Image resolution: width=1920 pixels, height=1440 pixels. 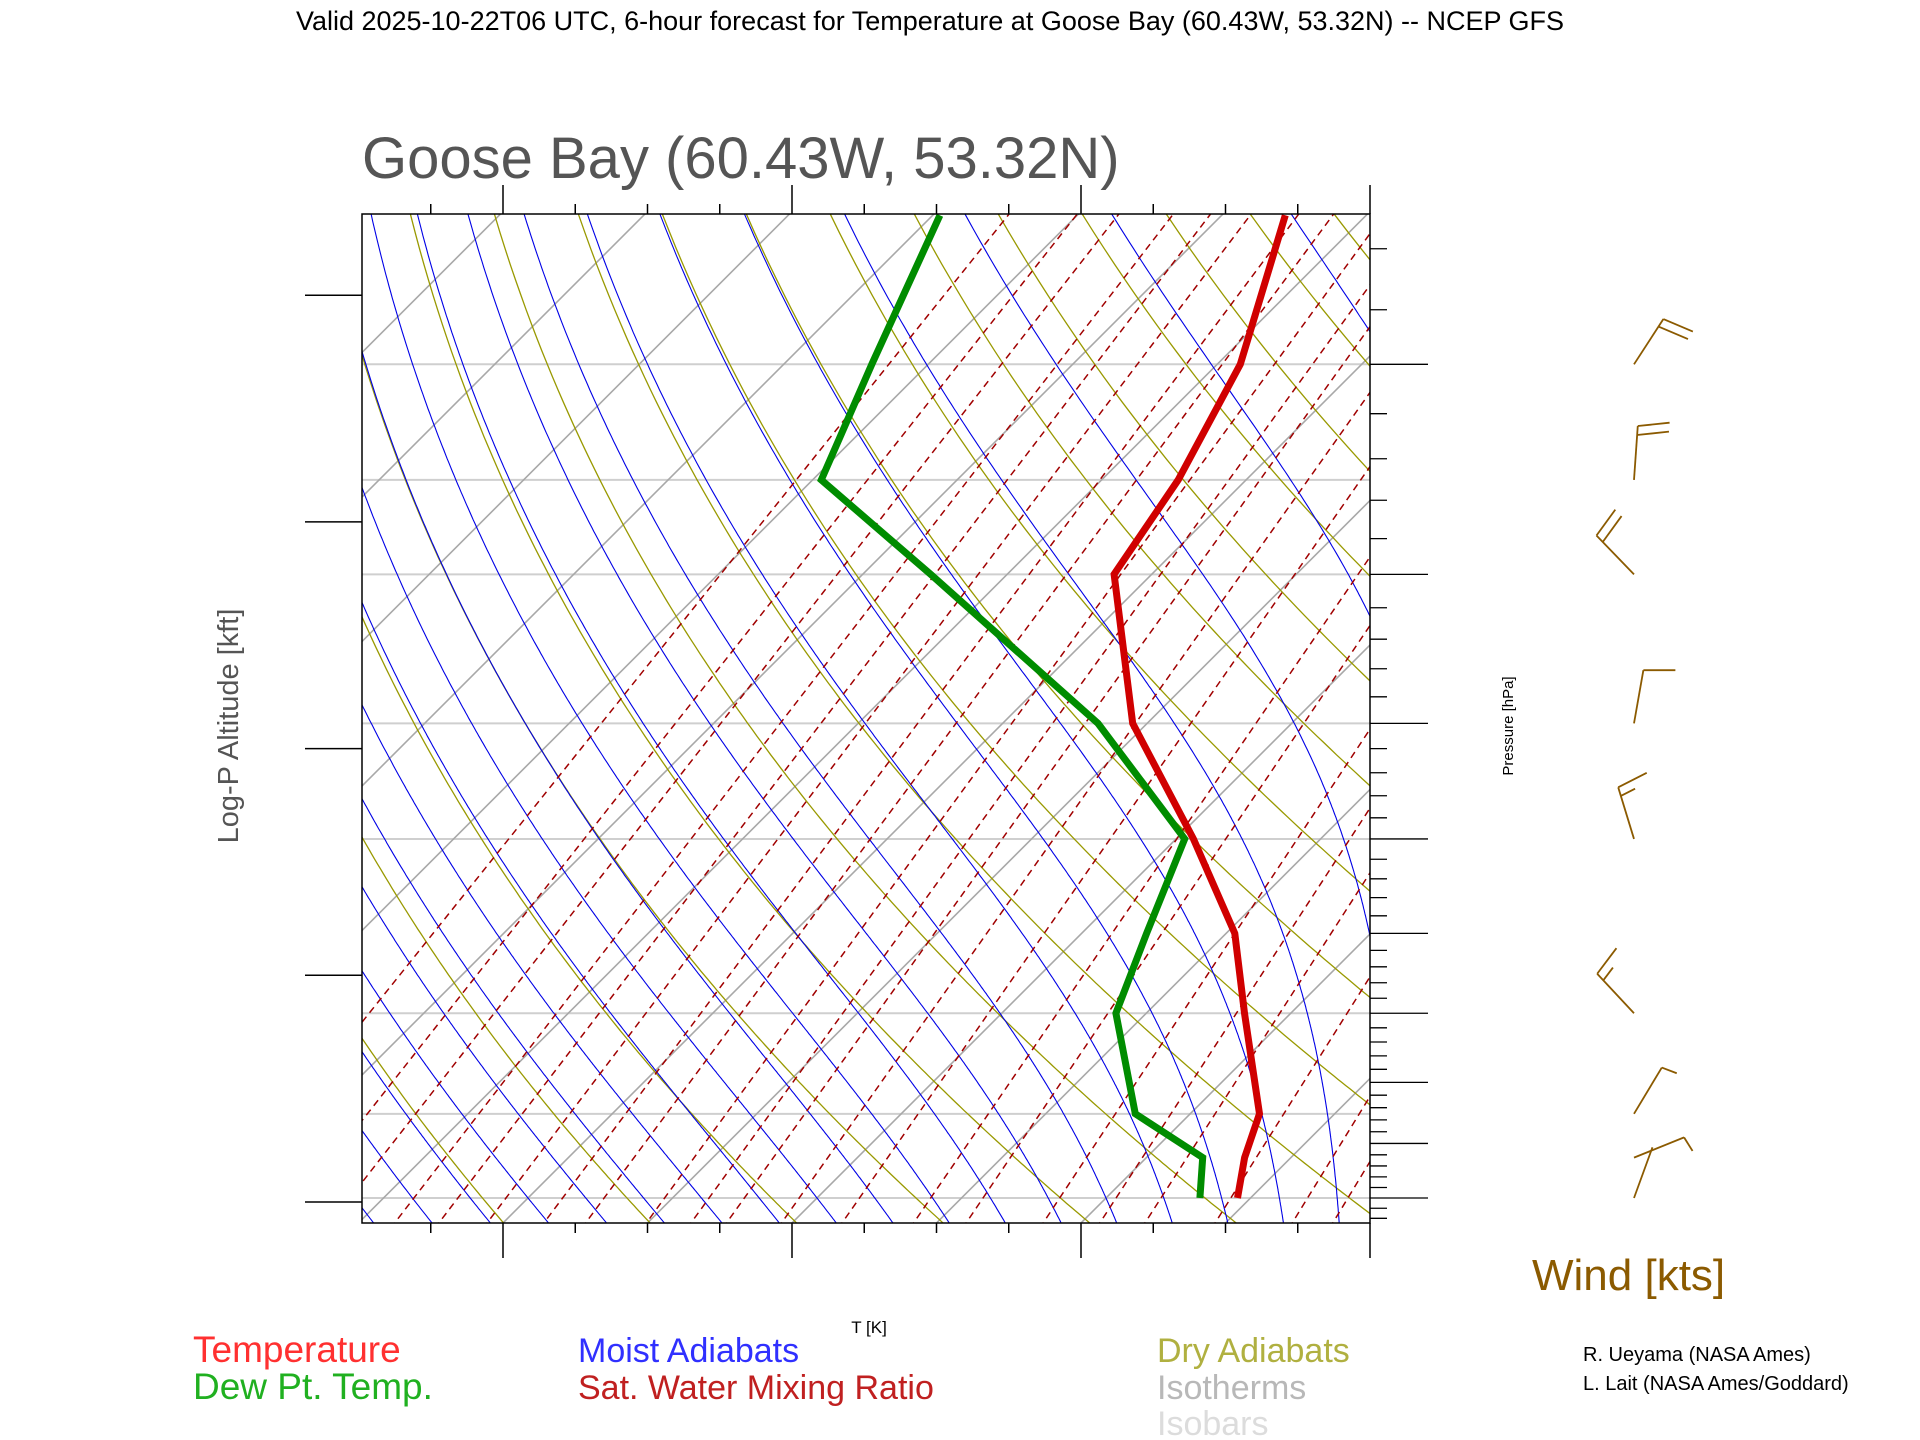 I want to click on legend-dewpoint: Dew Pt. Temp., so click(x=313, y=1386).